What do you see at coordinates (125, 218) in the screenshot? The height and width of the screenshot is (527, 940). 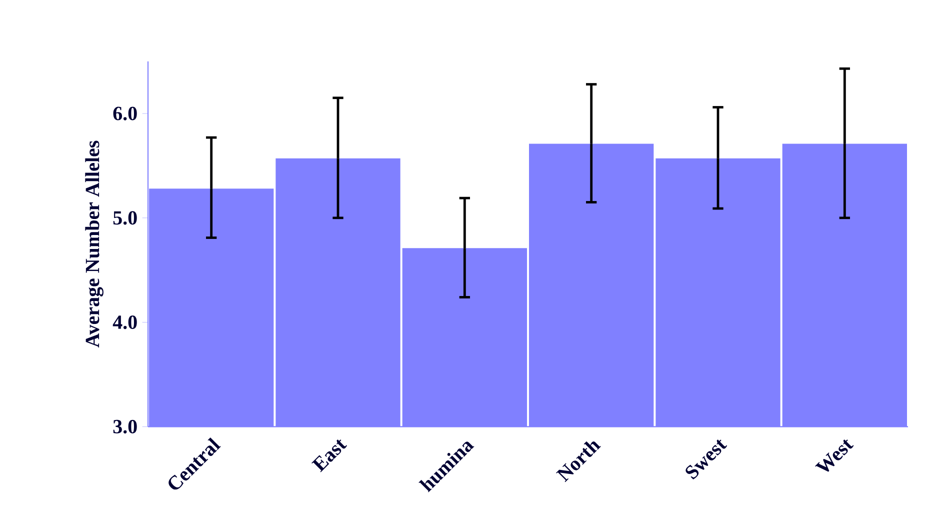 I see `y-tick-label: 5.0` at bounding box center [125, 218].